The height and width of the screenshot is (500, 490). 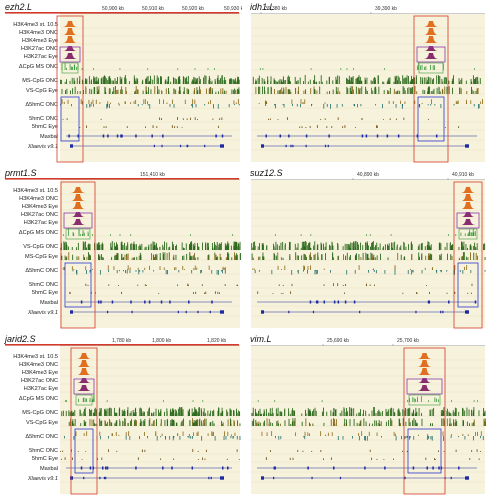 I want to click on track-label: Xlaevis v9.1, so click(x=42, y=313).